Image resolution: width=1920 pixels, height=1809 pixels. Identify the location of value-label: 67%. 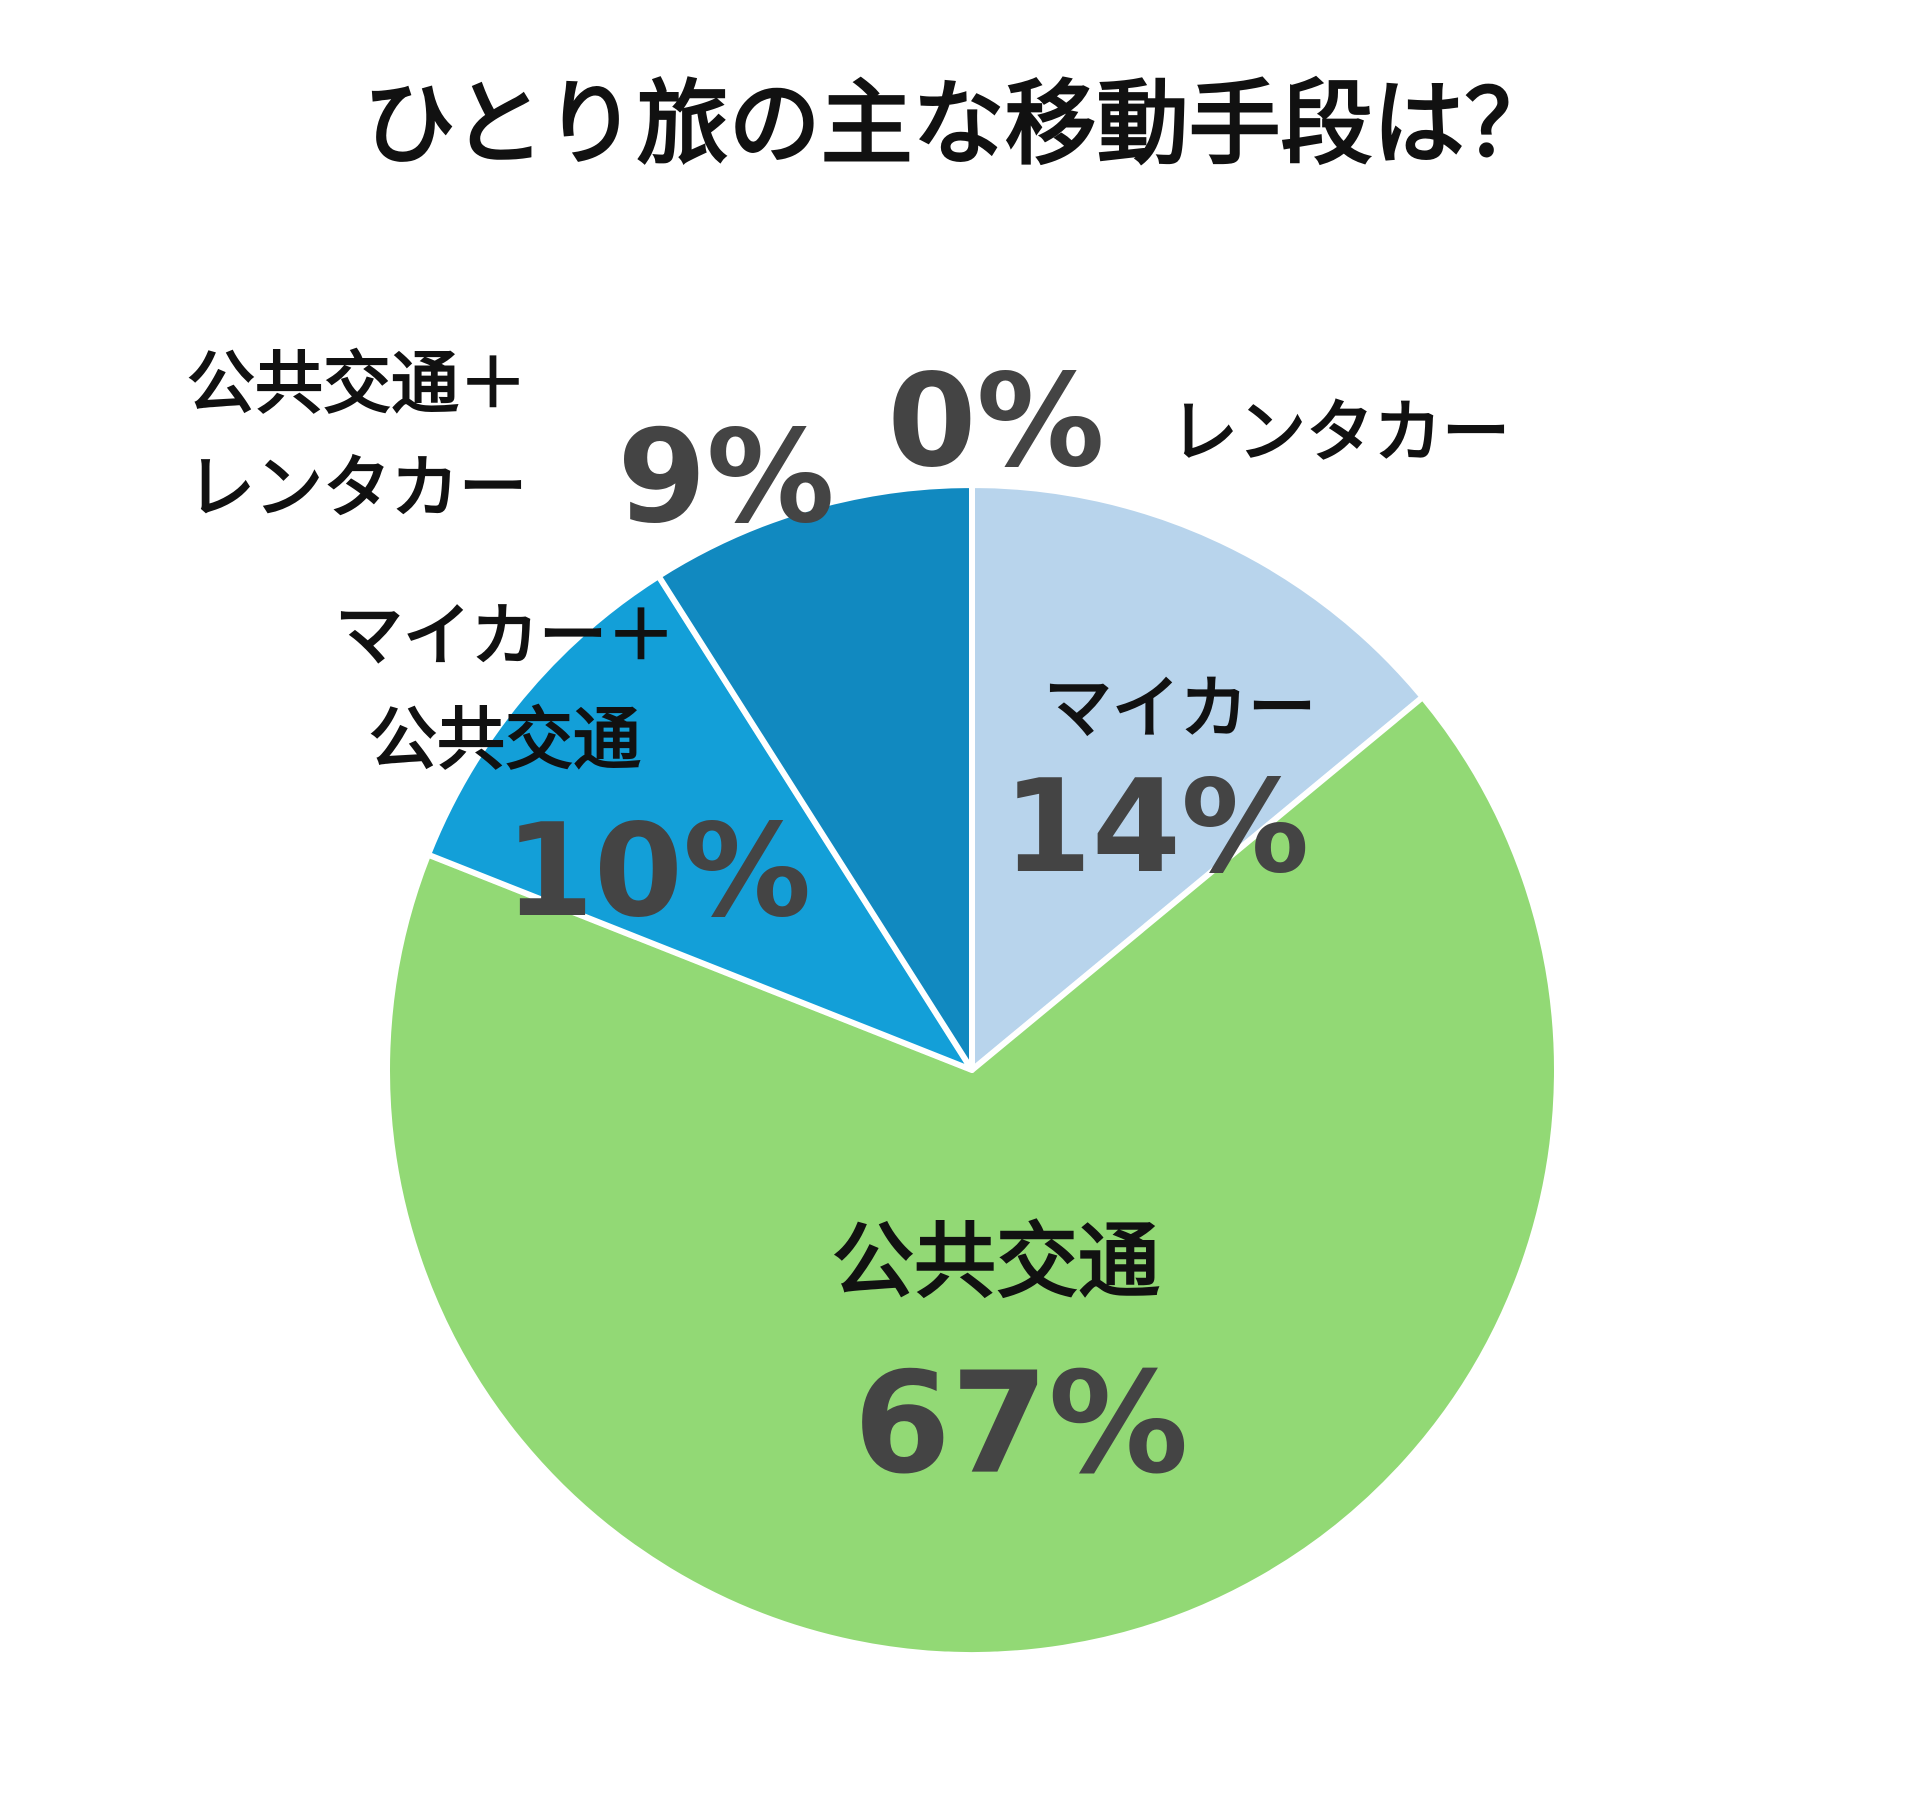
(1020, 1424).